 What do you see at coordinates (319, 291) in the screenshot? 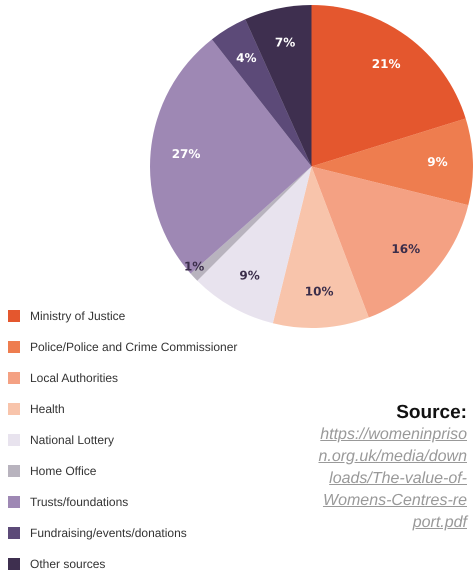
I see `data-label: 10%` at bounding box center [319, 291].